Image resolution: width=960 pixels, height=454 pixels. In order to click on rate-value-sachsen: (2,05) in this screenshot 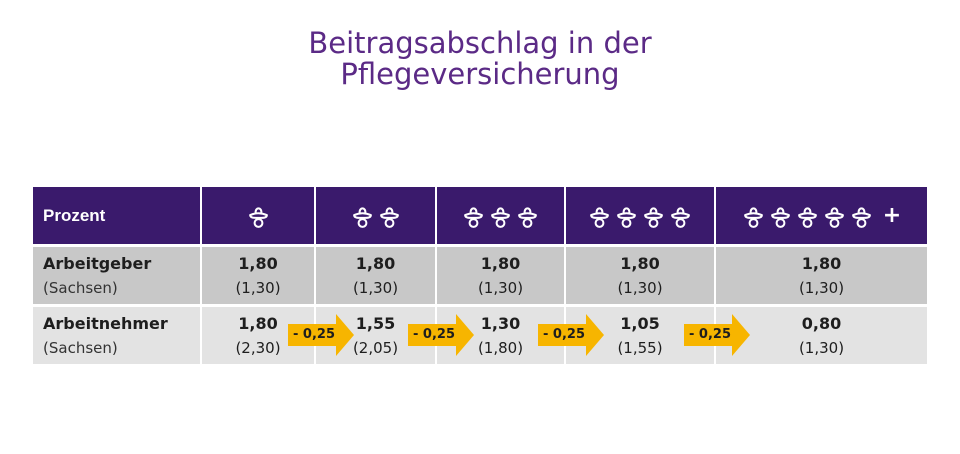, I will do `click(375, 347)`.